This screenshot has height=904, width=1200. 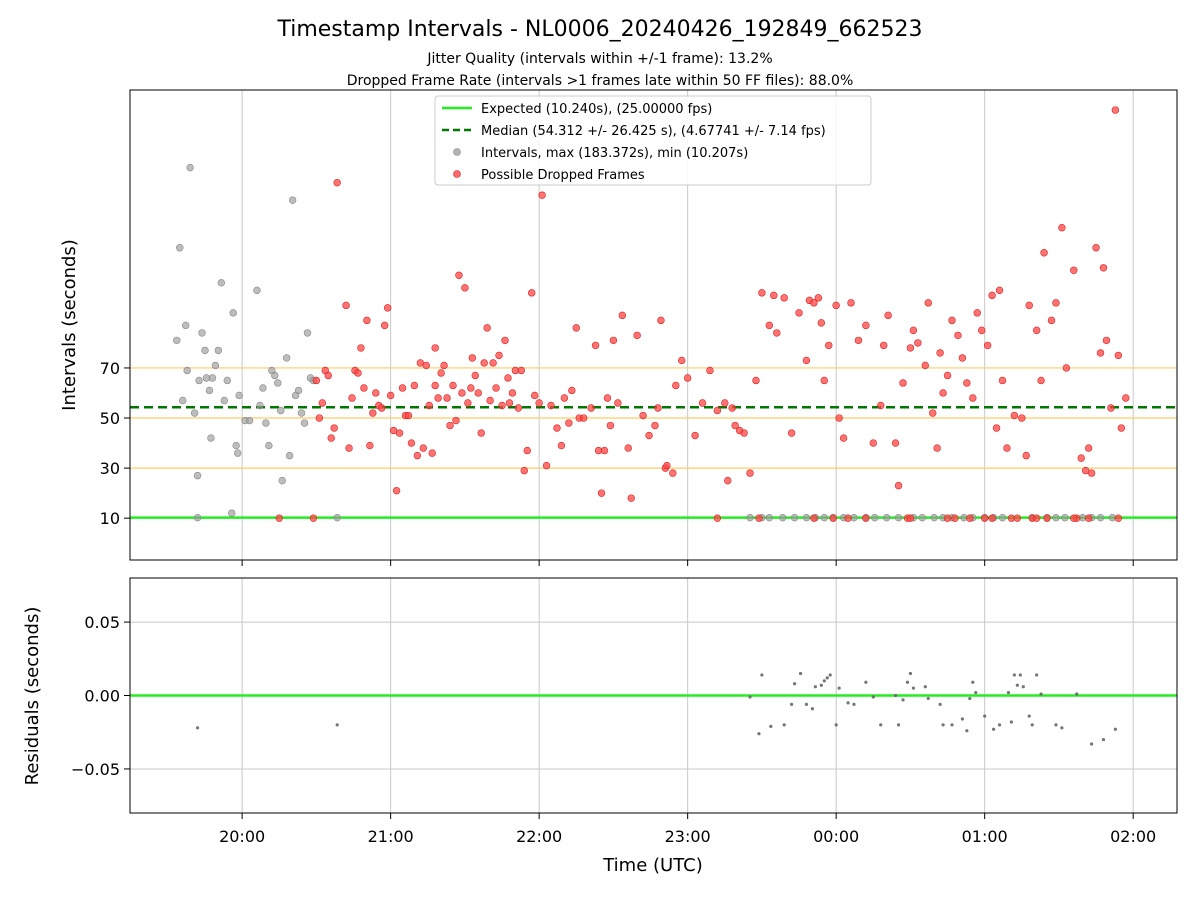 What do you see at coordinates (688, 836) in the screenshot?
I see `x-tick-label-3: 23:00` at bounding box center [688, 836].